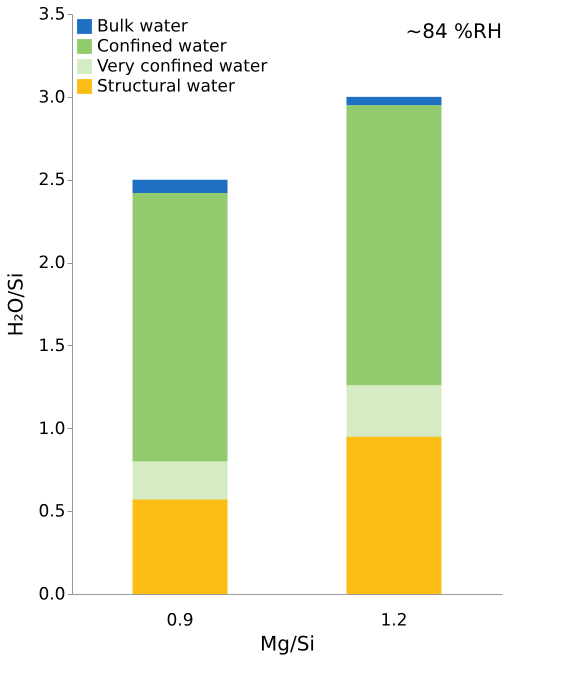 The height and width of the screenshot is (691, 573). What do you see at coordinates (166, 86) in the screenshot?
I see `legend-label: Structural water` at bounding box center [166, 86].